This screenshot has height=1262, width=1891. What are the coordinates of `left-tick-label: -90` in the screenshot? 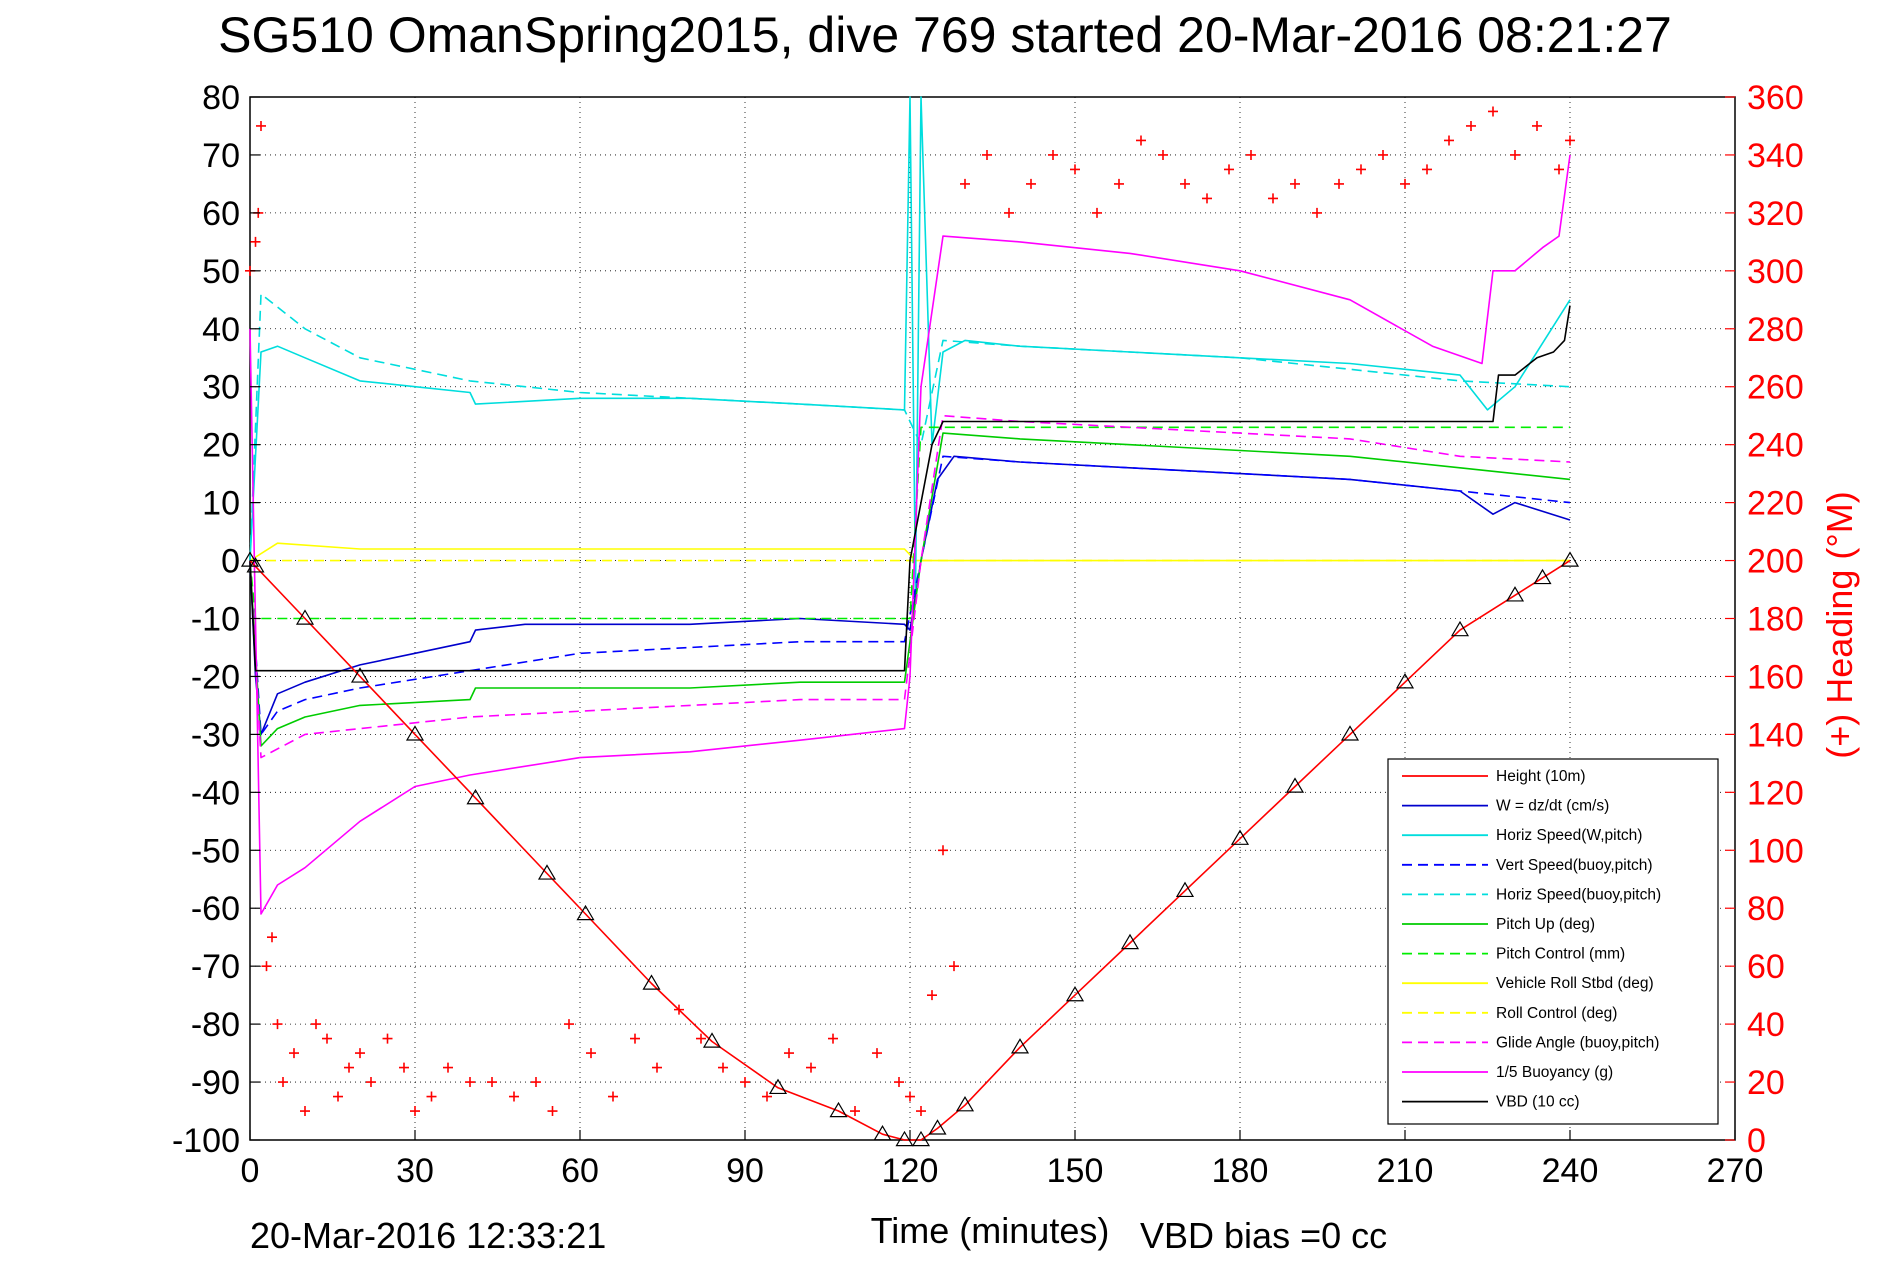 It's located at (215, 1083).